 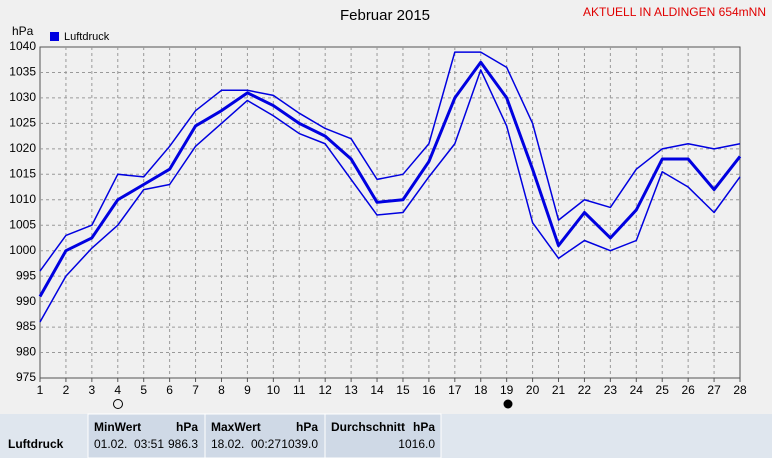 I want to click on x-tick-label: 26, so click(x=688, y=390).